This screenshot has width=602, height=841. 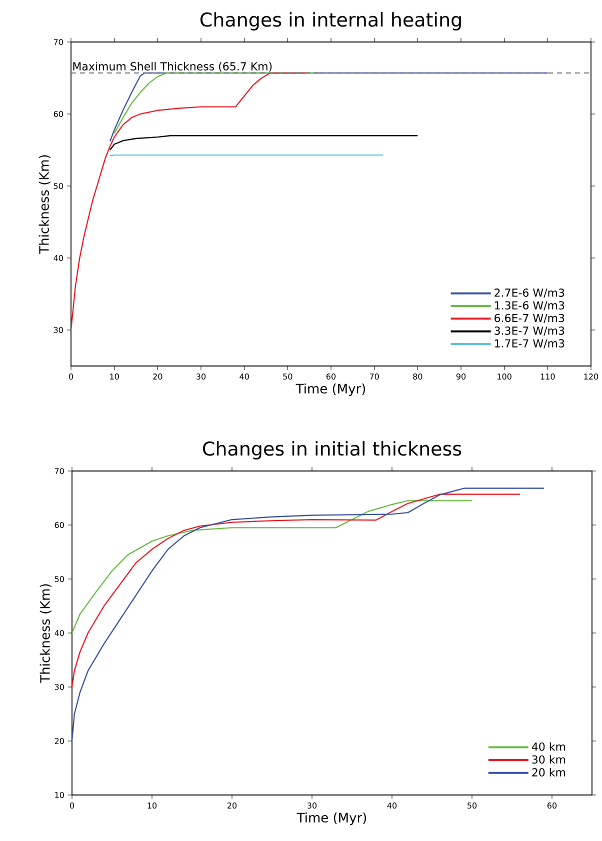 I want to click on legend-label: 3.3E-7 W/m3, so click(x=529, y=331).